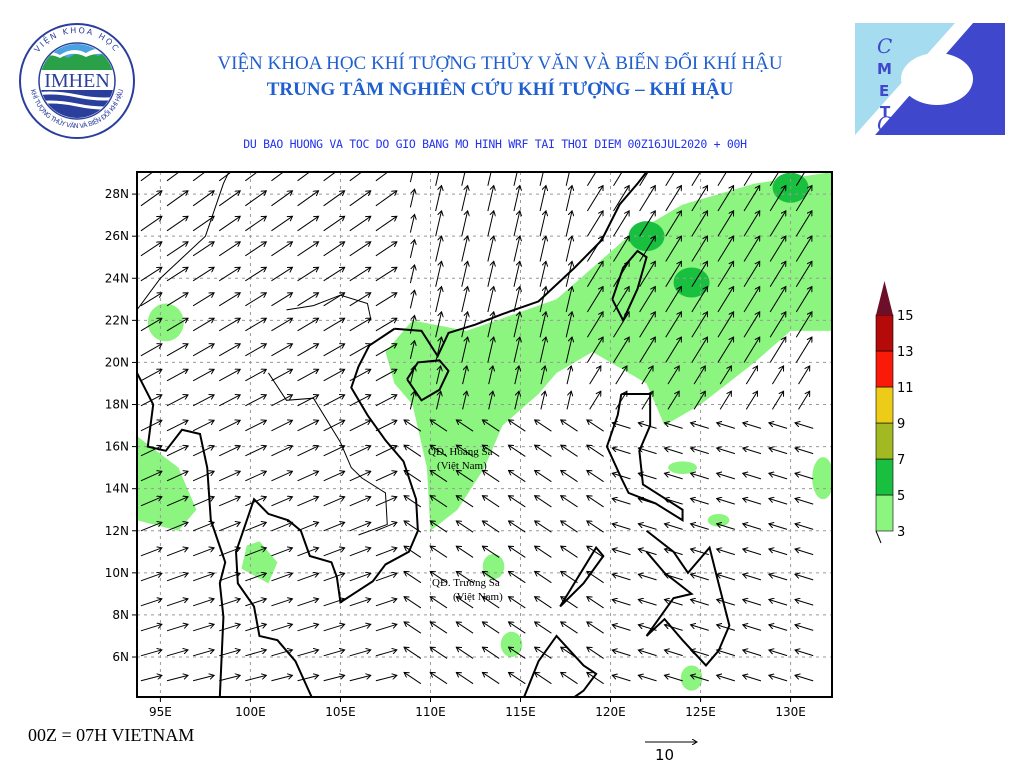  What do you see at coordinates (905, 352) in the screenshot?
I see `colorbar-label: 13` at bounding box center [905, 352].